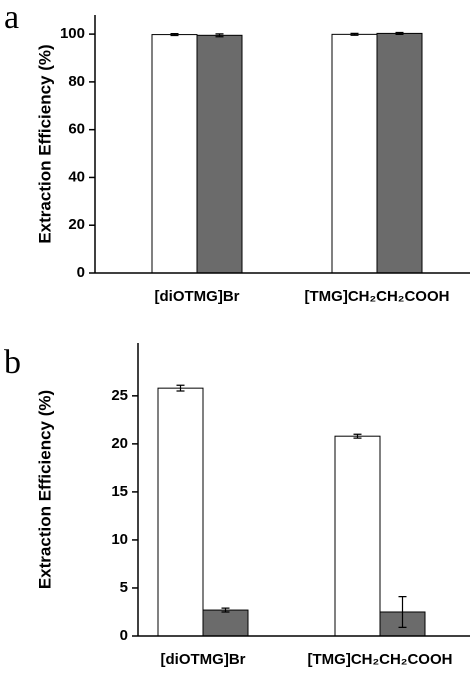 The width and height of the screenshot is (474, 679). Describe the element at coordinates (124, 587) in the screenshot. I see `y-tick-label: 5` at that location.